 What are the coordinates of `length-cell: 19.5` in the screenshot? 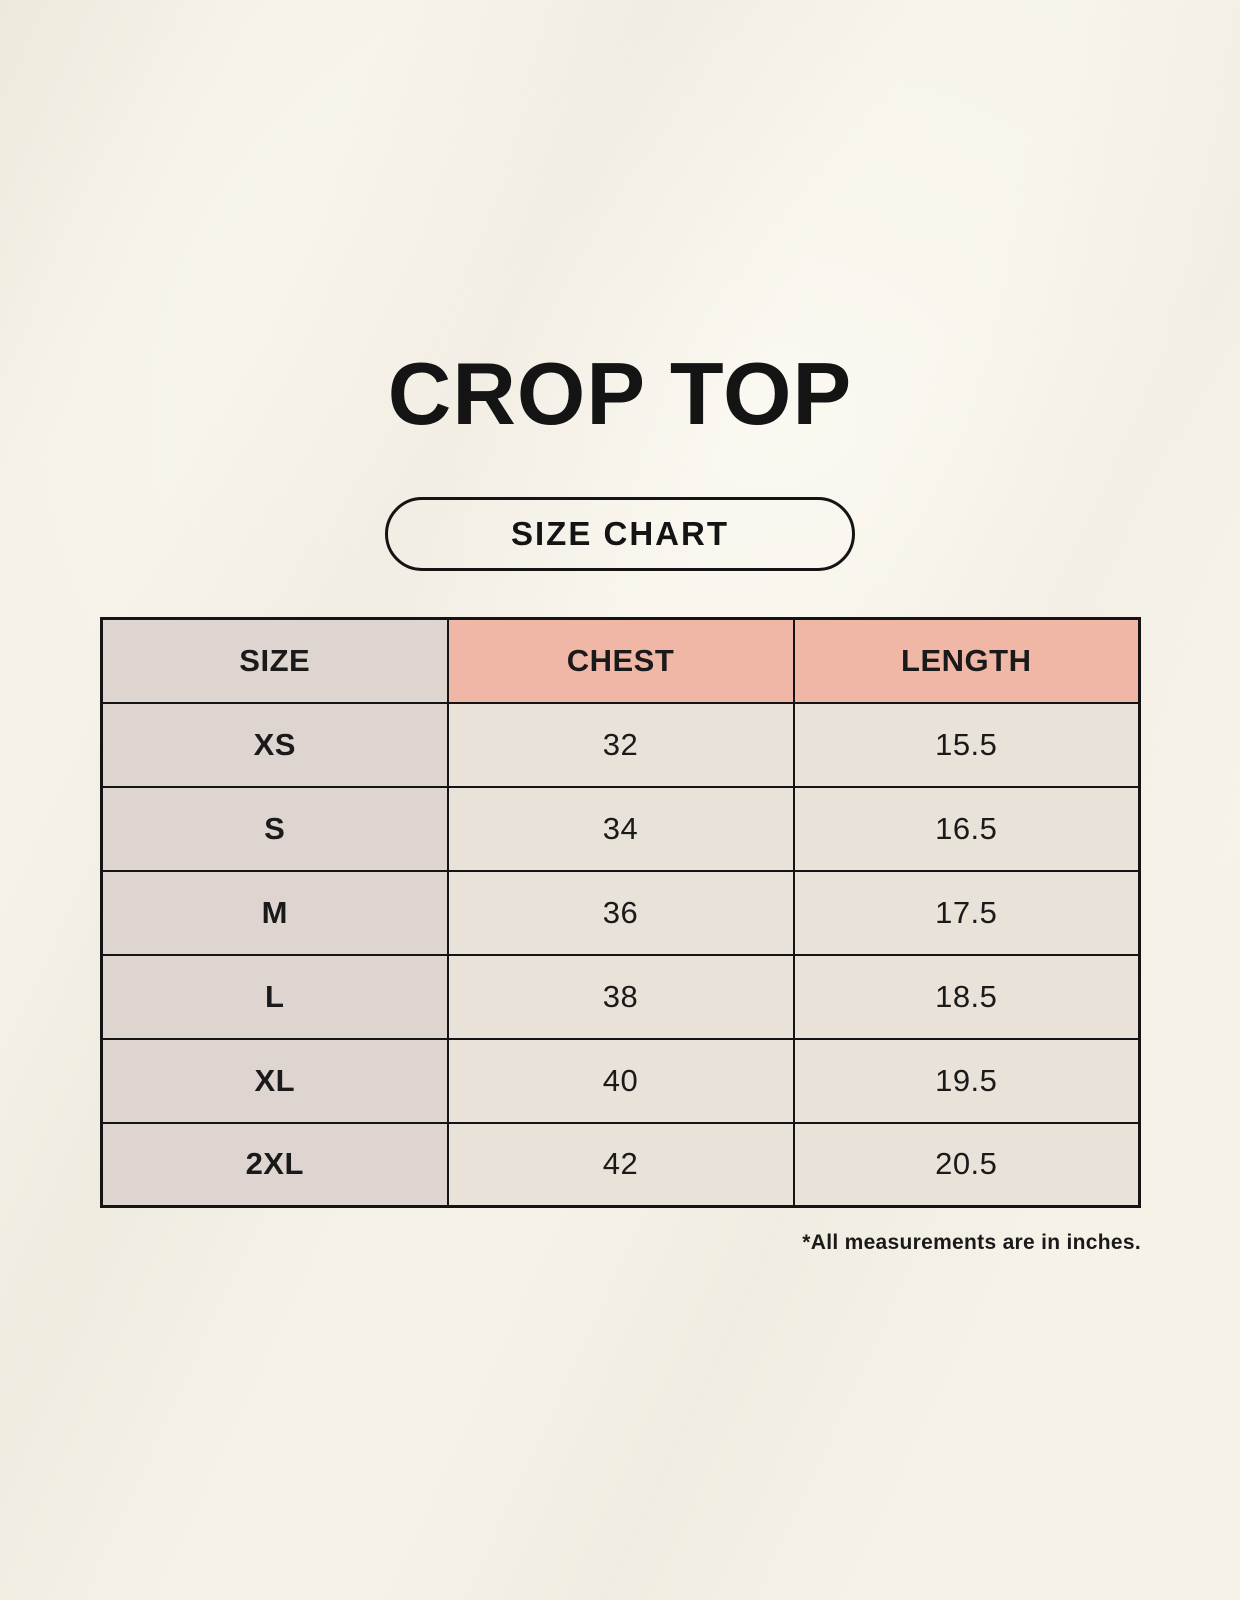 It's located at (966, 1080).